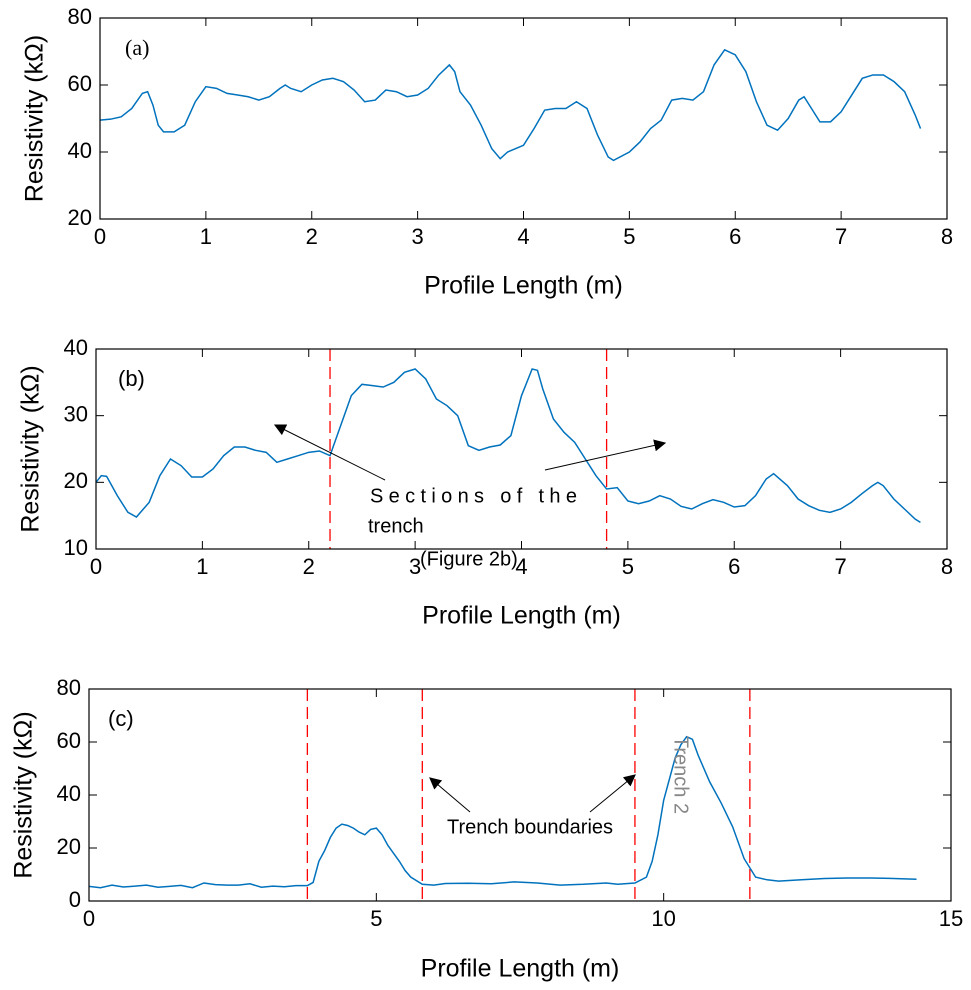 The height and width of the screenshot is (990, 971). What do you see at coordinates (951, 918) in the screenshot?
I see `x-tick-label: 15` at bounding box center [951, 918].